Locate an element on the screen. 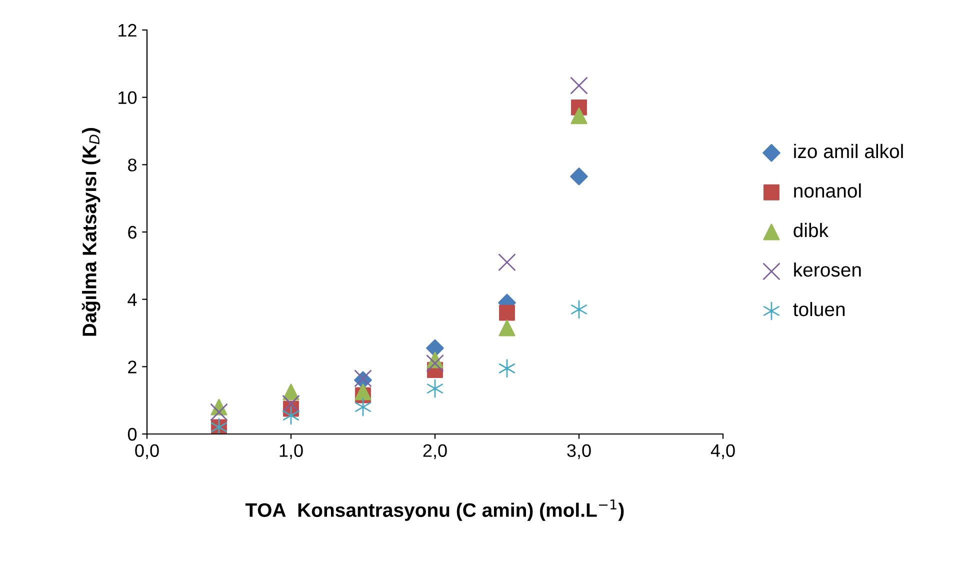  x-tick-label: 3,0 is located at coordinates (579, 452).